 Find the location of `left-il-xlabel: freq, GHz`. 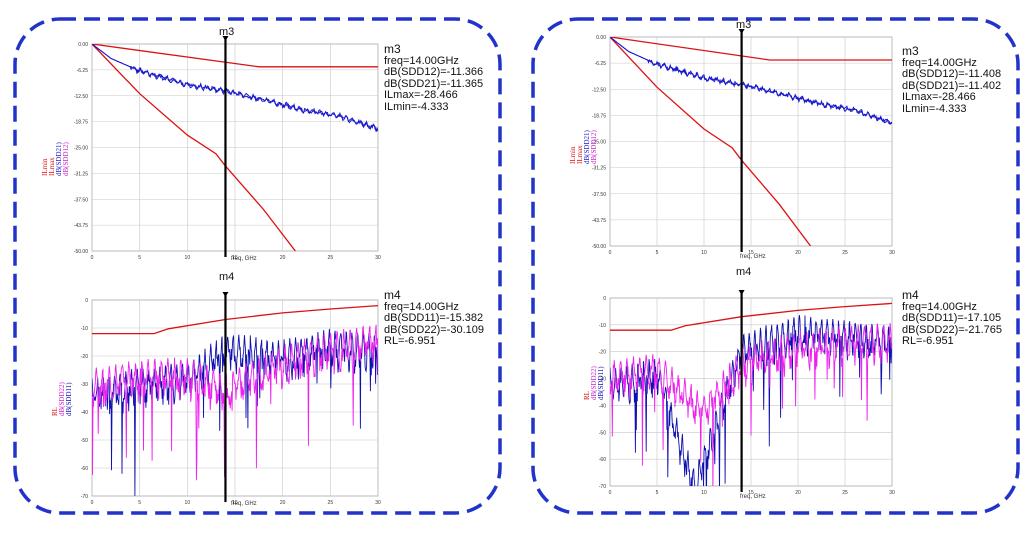

left-il-xlabel: freq, GHz is located at coordinates (244, 259).